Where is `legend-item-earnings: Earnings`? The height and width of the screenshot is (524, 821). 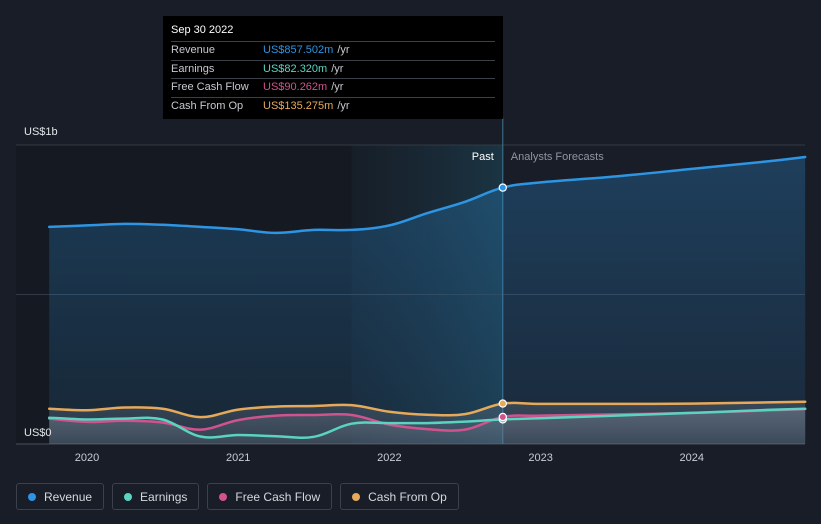
legend-item-earnings: Earnings is located at coordinates (156, 496).